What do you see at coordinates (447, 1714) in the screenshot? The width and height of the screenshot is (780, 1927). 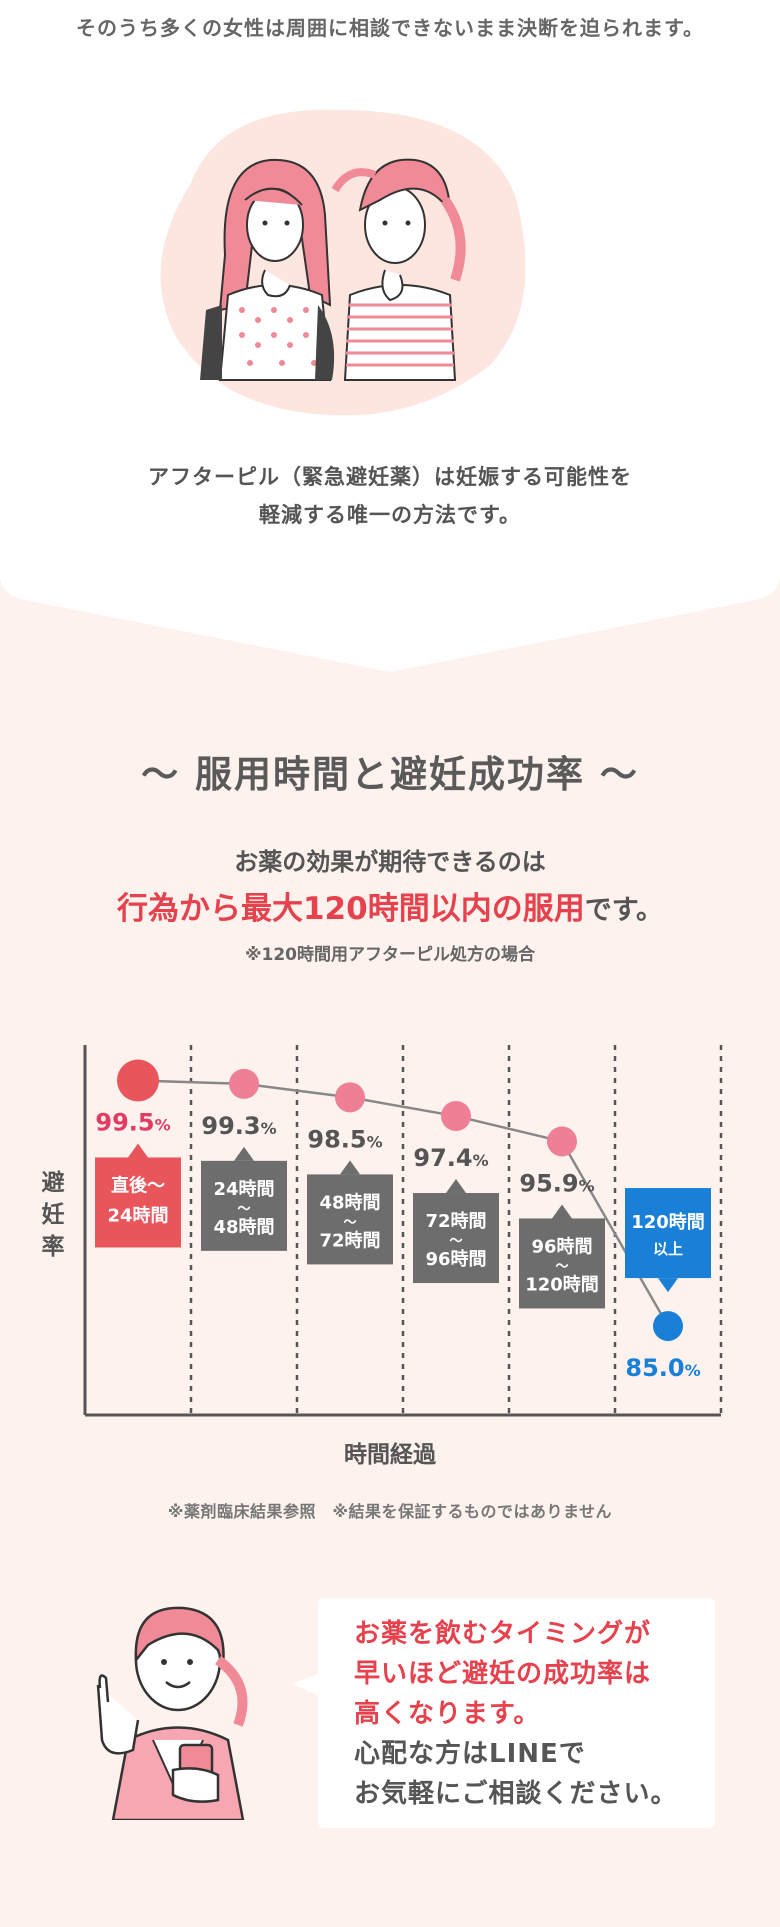 I see `bubble-red-line-3: 高くなります。` at bounding box center [447, 1714].